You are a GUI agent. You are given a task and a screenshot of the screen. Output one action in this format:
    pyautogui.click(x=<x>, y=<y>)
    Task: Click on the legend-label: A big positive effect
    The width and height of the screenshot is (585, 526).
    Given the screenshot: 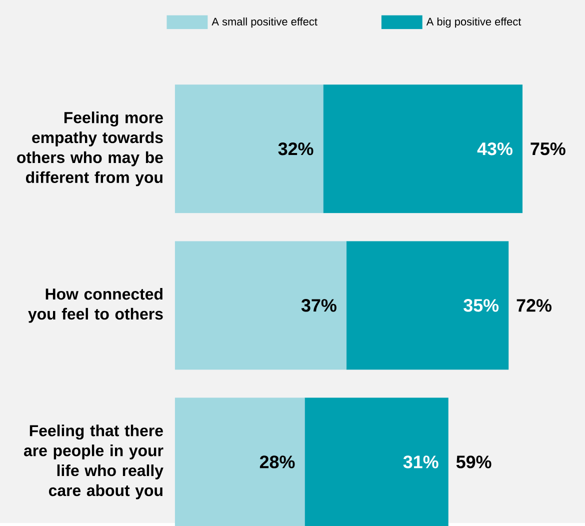 What is the action you would take?
    pyautogui.click(x=474, y=22)
    